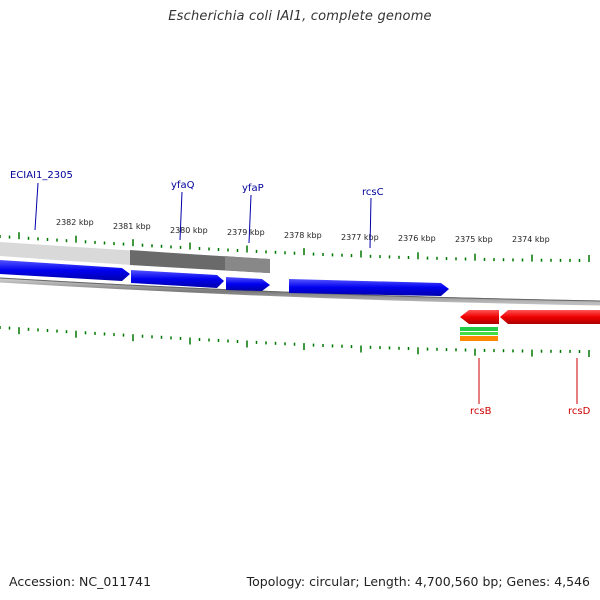 The image size is (600, 600). I want to click on gene-arrow-yfaP, so click(248, 284).